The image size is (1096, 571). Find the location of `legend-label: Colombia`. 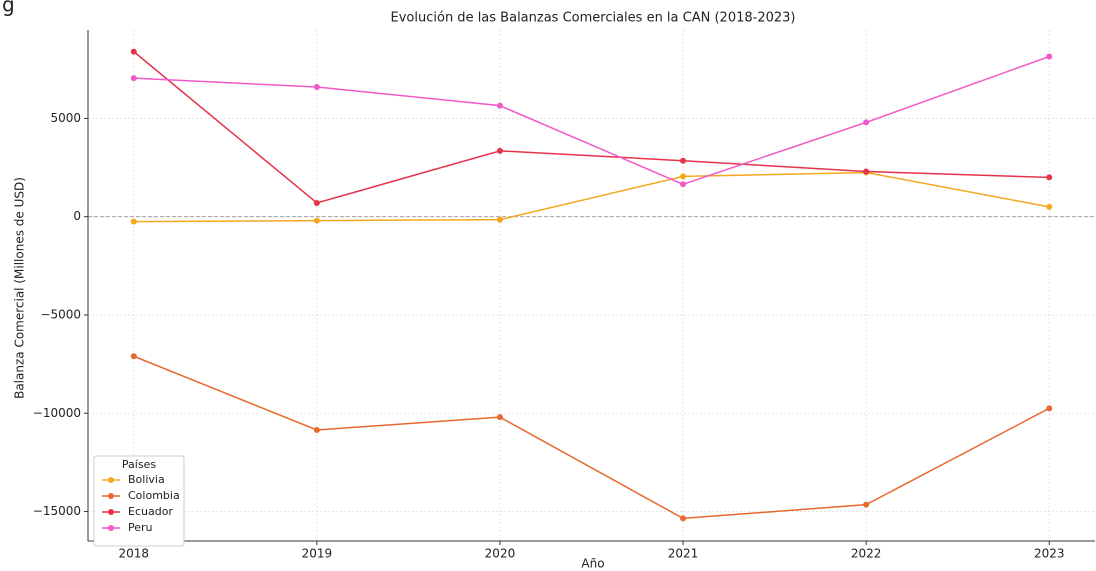

legend-label: Colombia is located at coordinates (154, 495).